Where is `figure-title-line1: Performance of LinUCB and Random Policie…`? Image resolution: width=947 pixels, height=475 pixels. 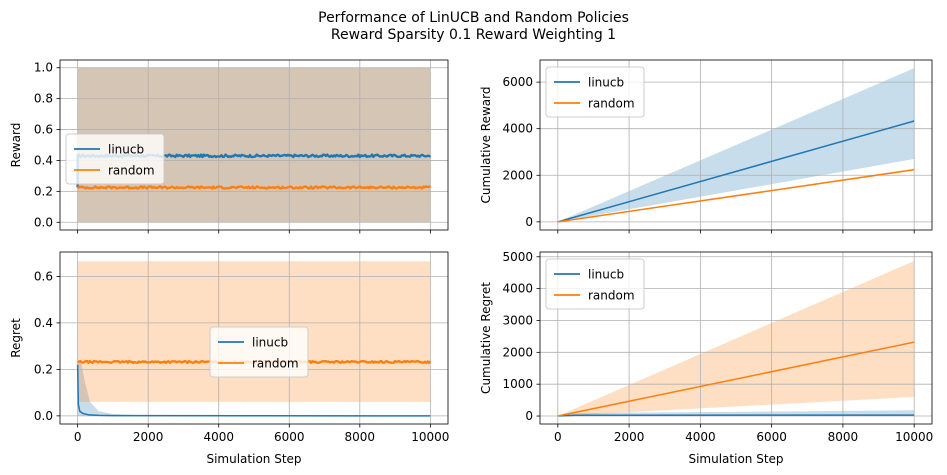 figure-title-line1: Performance of LinUCB and Random Policie… is located at coordinates (473, 18).